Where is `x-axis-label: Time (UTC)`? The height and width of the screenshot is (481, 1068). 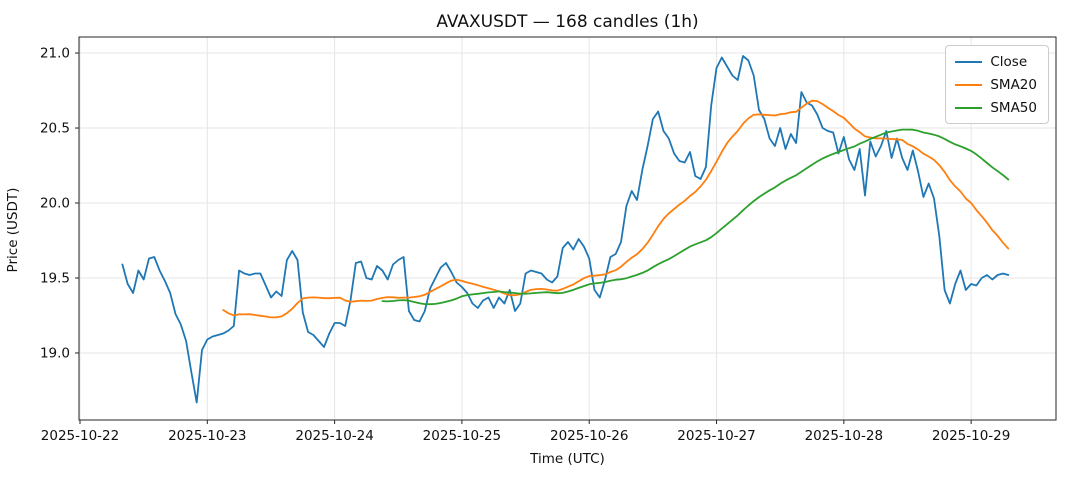
x-axis-label: Time (UTC) is located at coordinates (567, 459).